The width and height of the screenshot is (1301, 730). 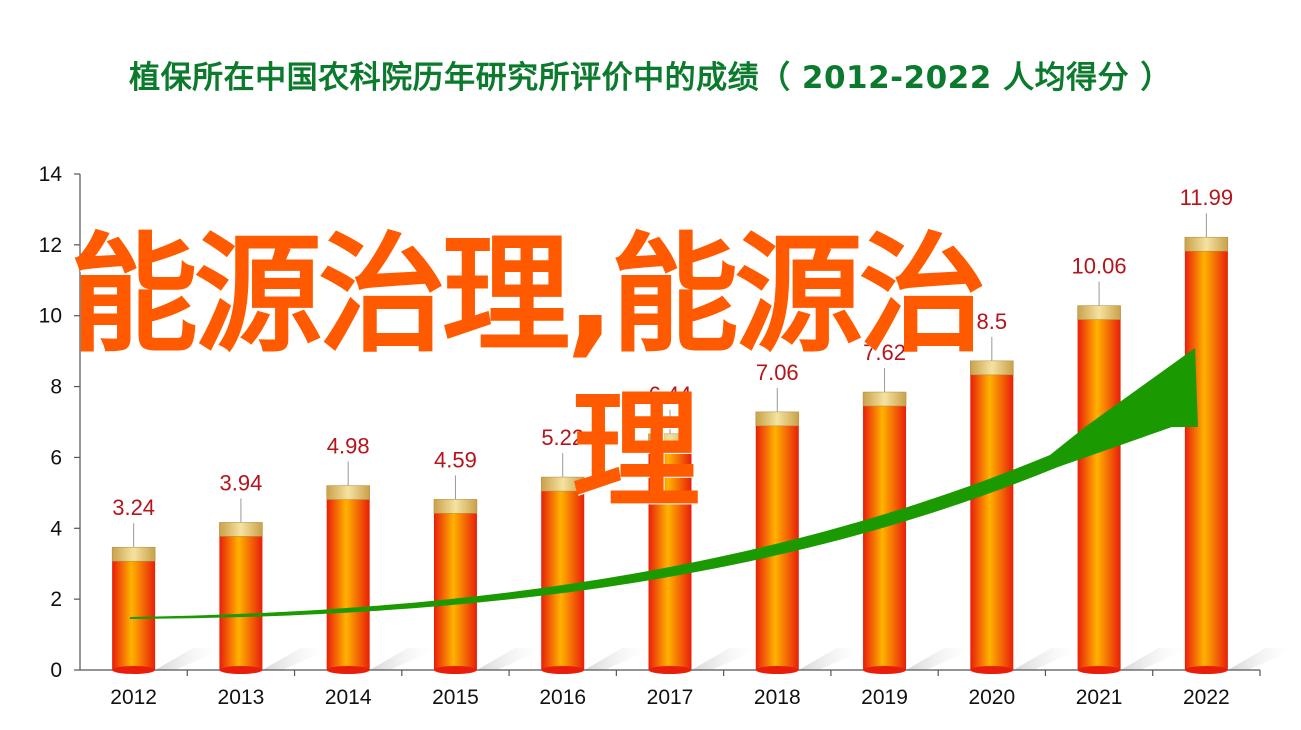 What do you see at coordinates (348, 697) in the screenshot?
I see `x-tick-label: 2014` at bounding box center [348, 697].